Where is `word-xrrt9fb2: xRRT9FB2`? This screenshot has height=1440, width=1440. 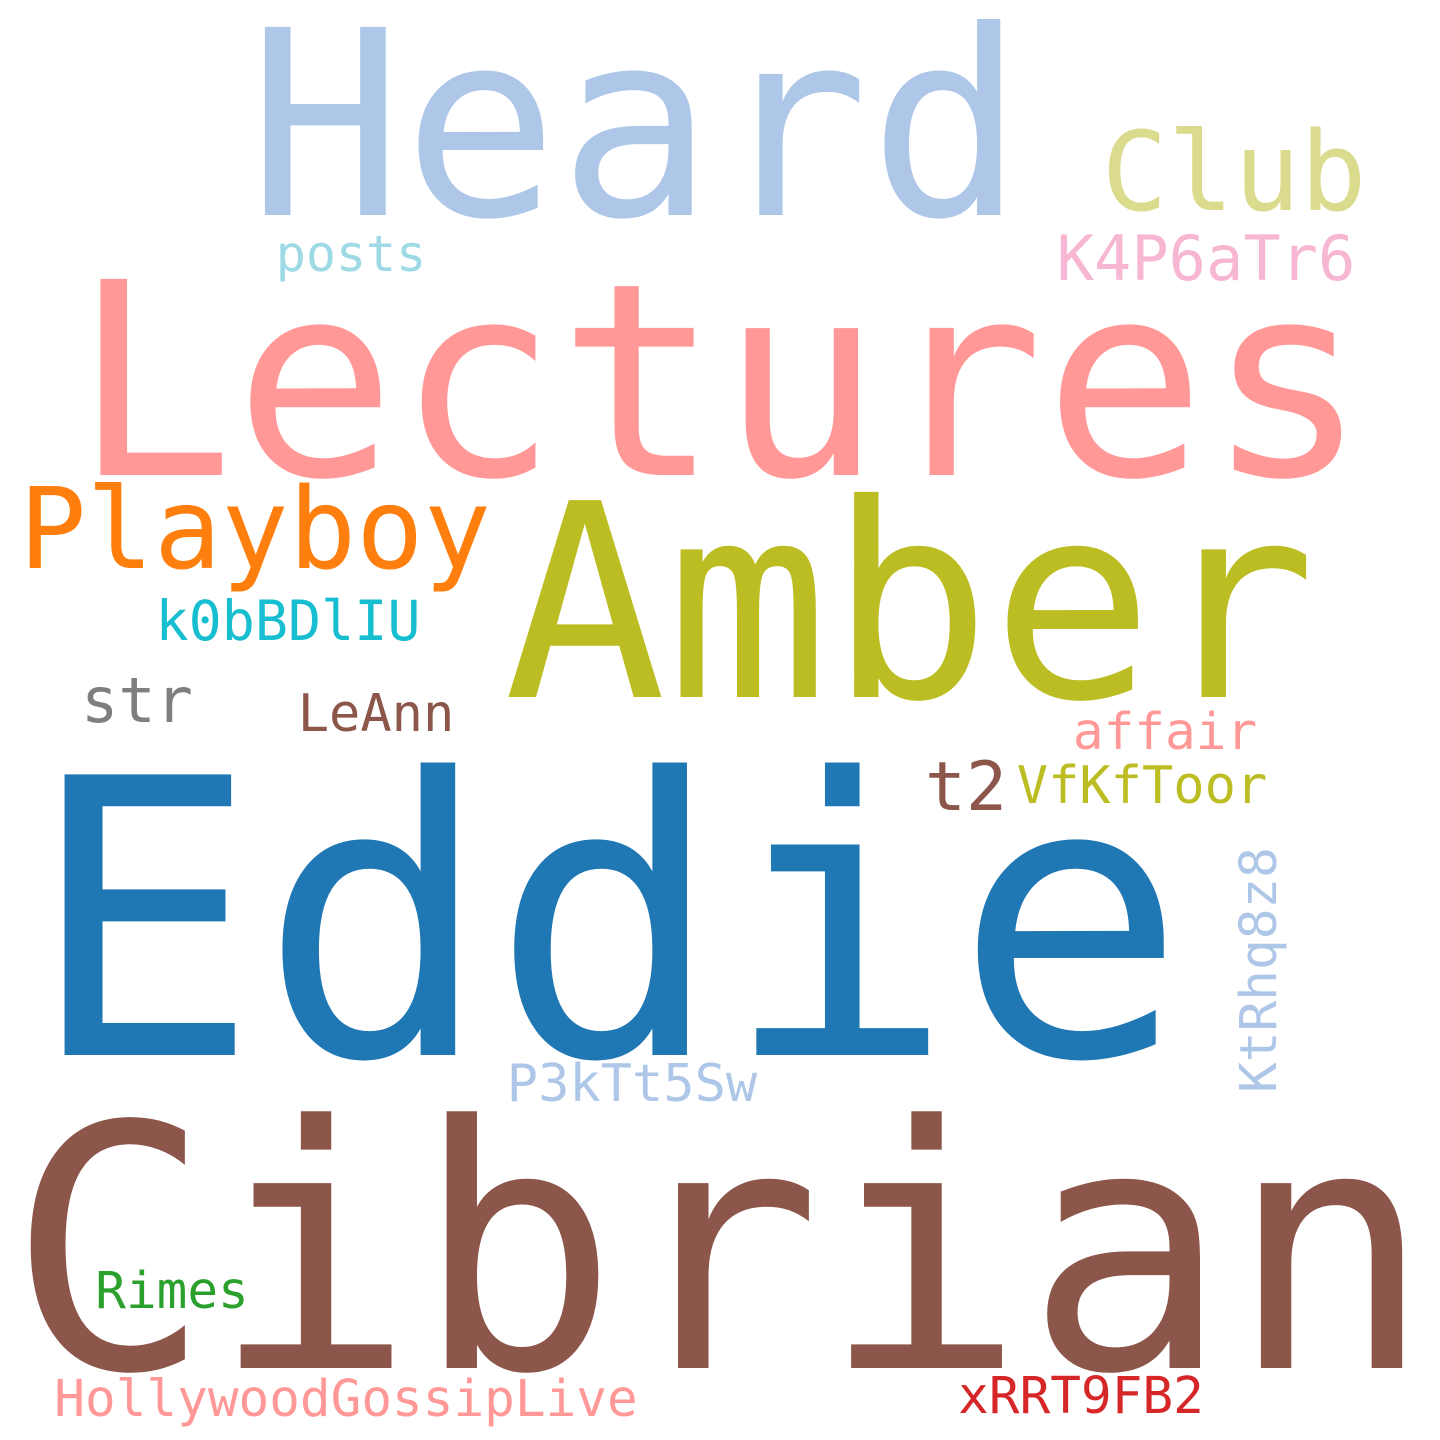 word-xrrt9fb2: xRRT9FB2 is located at coordinates (1081, 1396).